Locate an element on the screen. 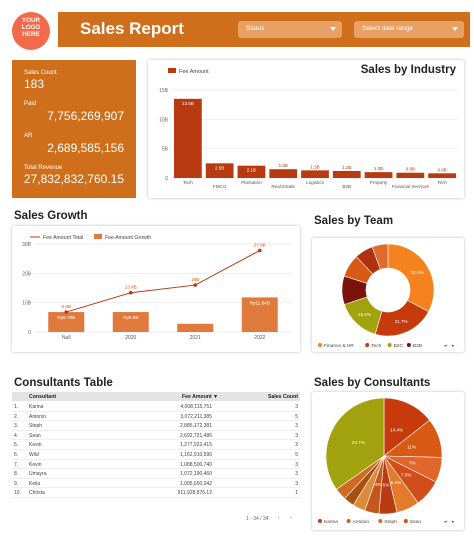  series-line is located at coordinates (163, 281).